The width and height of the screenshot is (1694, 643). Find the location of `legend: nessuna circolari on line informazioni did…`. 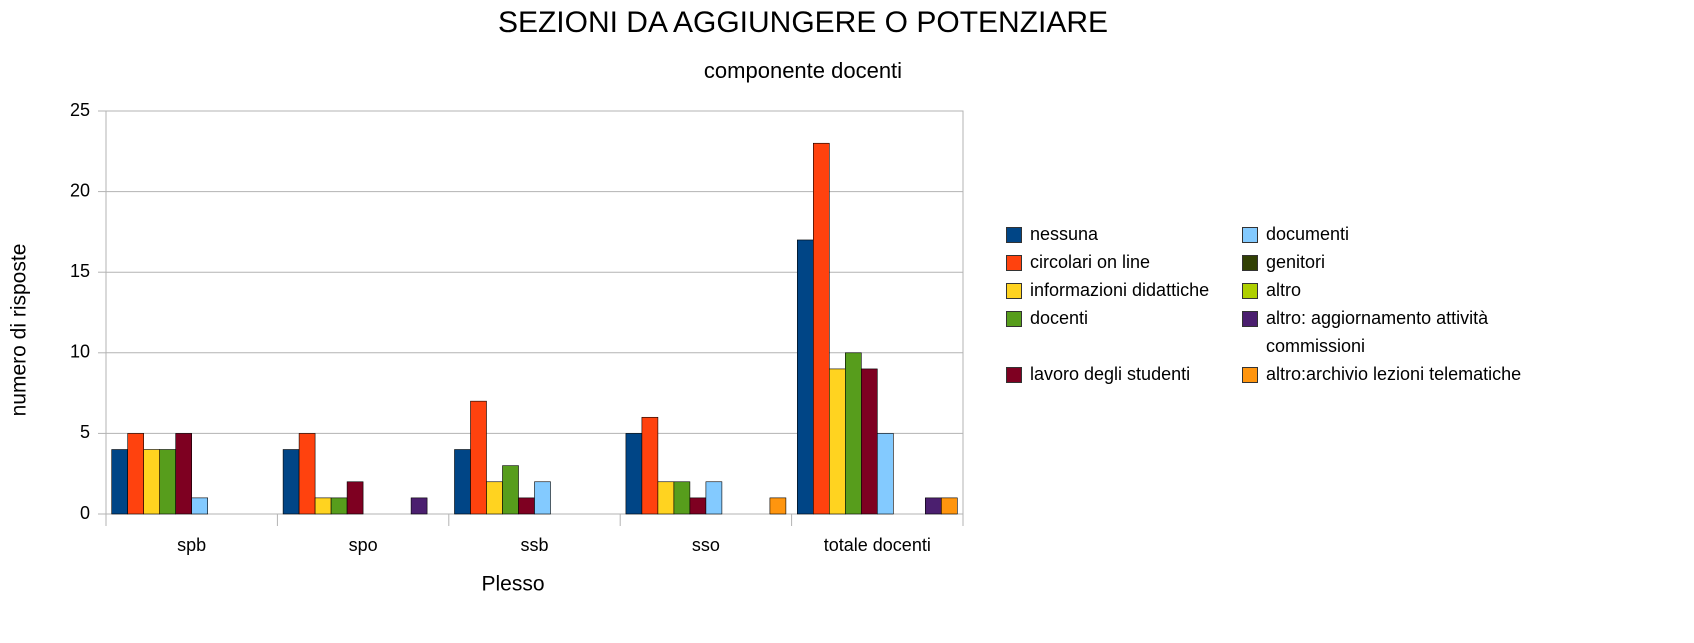

legend: nessuna circolari on line informazioni did… is located at coordinates (1279, 304).